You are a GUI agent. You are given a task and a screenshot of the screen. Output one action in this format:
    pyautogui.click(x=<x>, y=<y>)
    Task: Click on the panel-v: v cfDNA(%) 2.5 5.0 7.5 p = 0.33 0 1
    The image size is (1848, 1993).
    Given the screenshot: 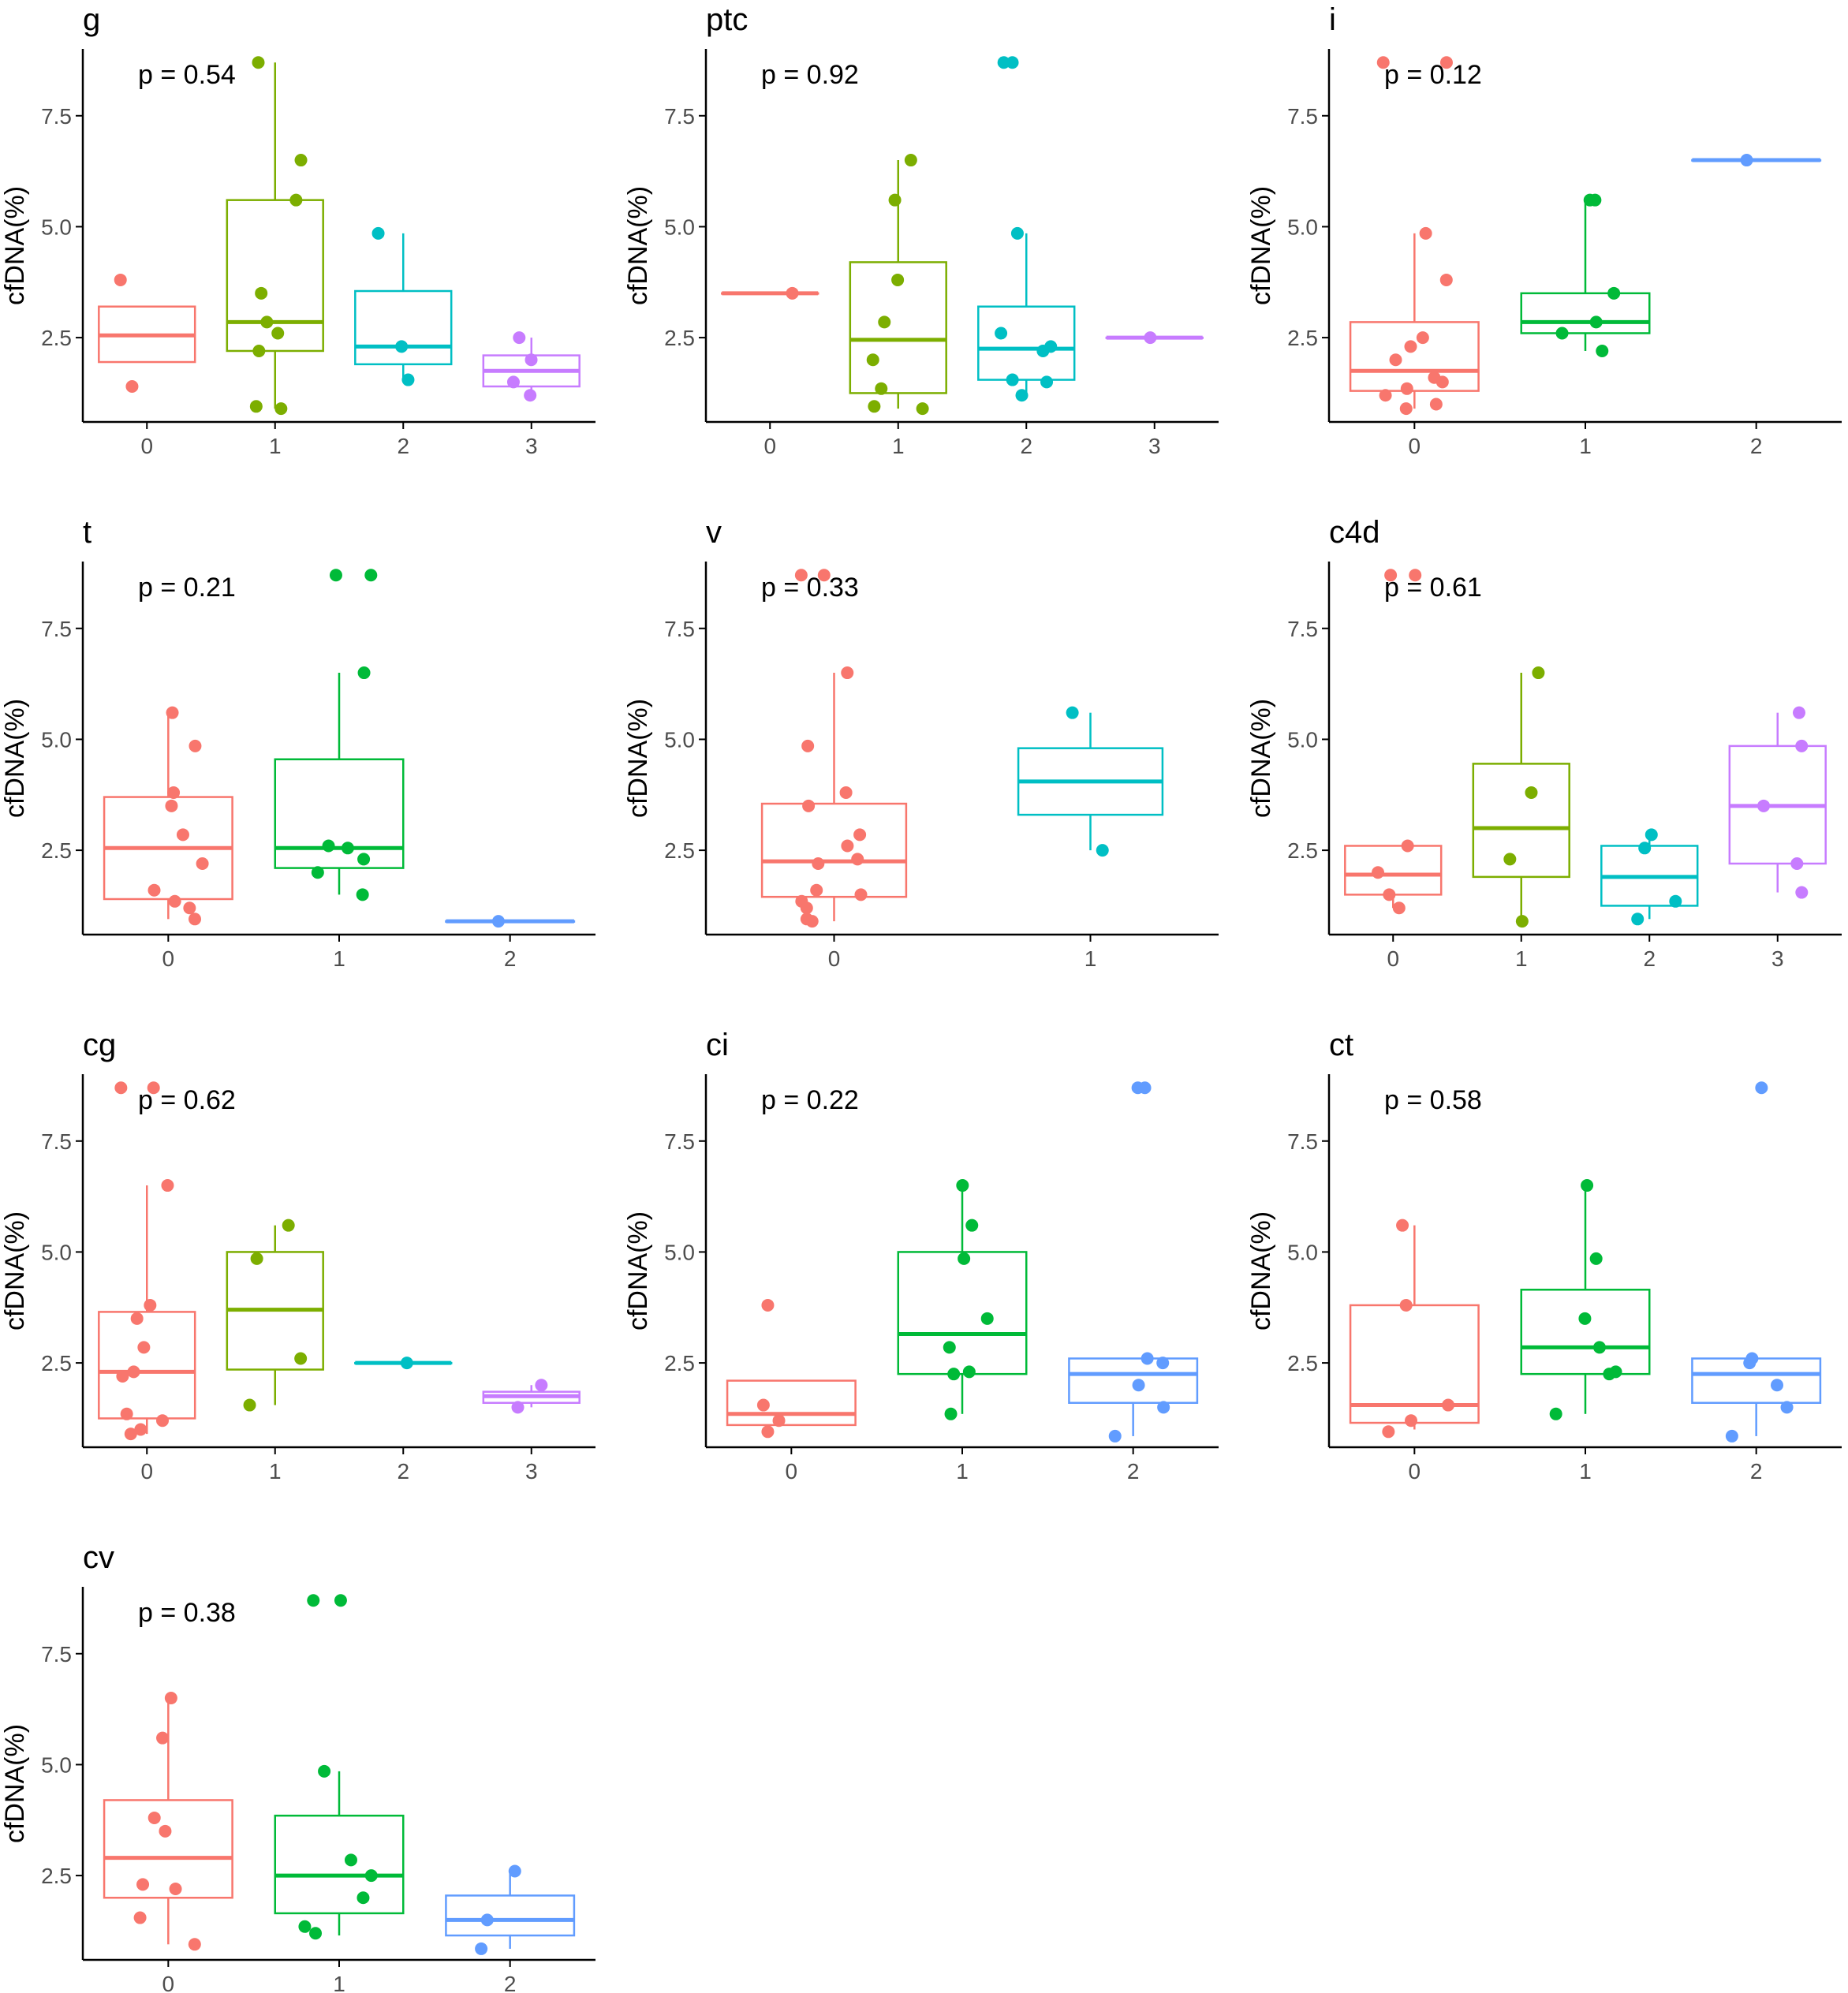 What is the action you would take?
    pyautogui.click(x=921, y=743)
    